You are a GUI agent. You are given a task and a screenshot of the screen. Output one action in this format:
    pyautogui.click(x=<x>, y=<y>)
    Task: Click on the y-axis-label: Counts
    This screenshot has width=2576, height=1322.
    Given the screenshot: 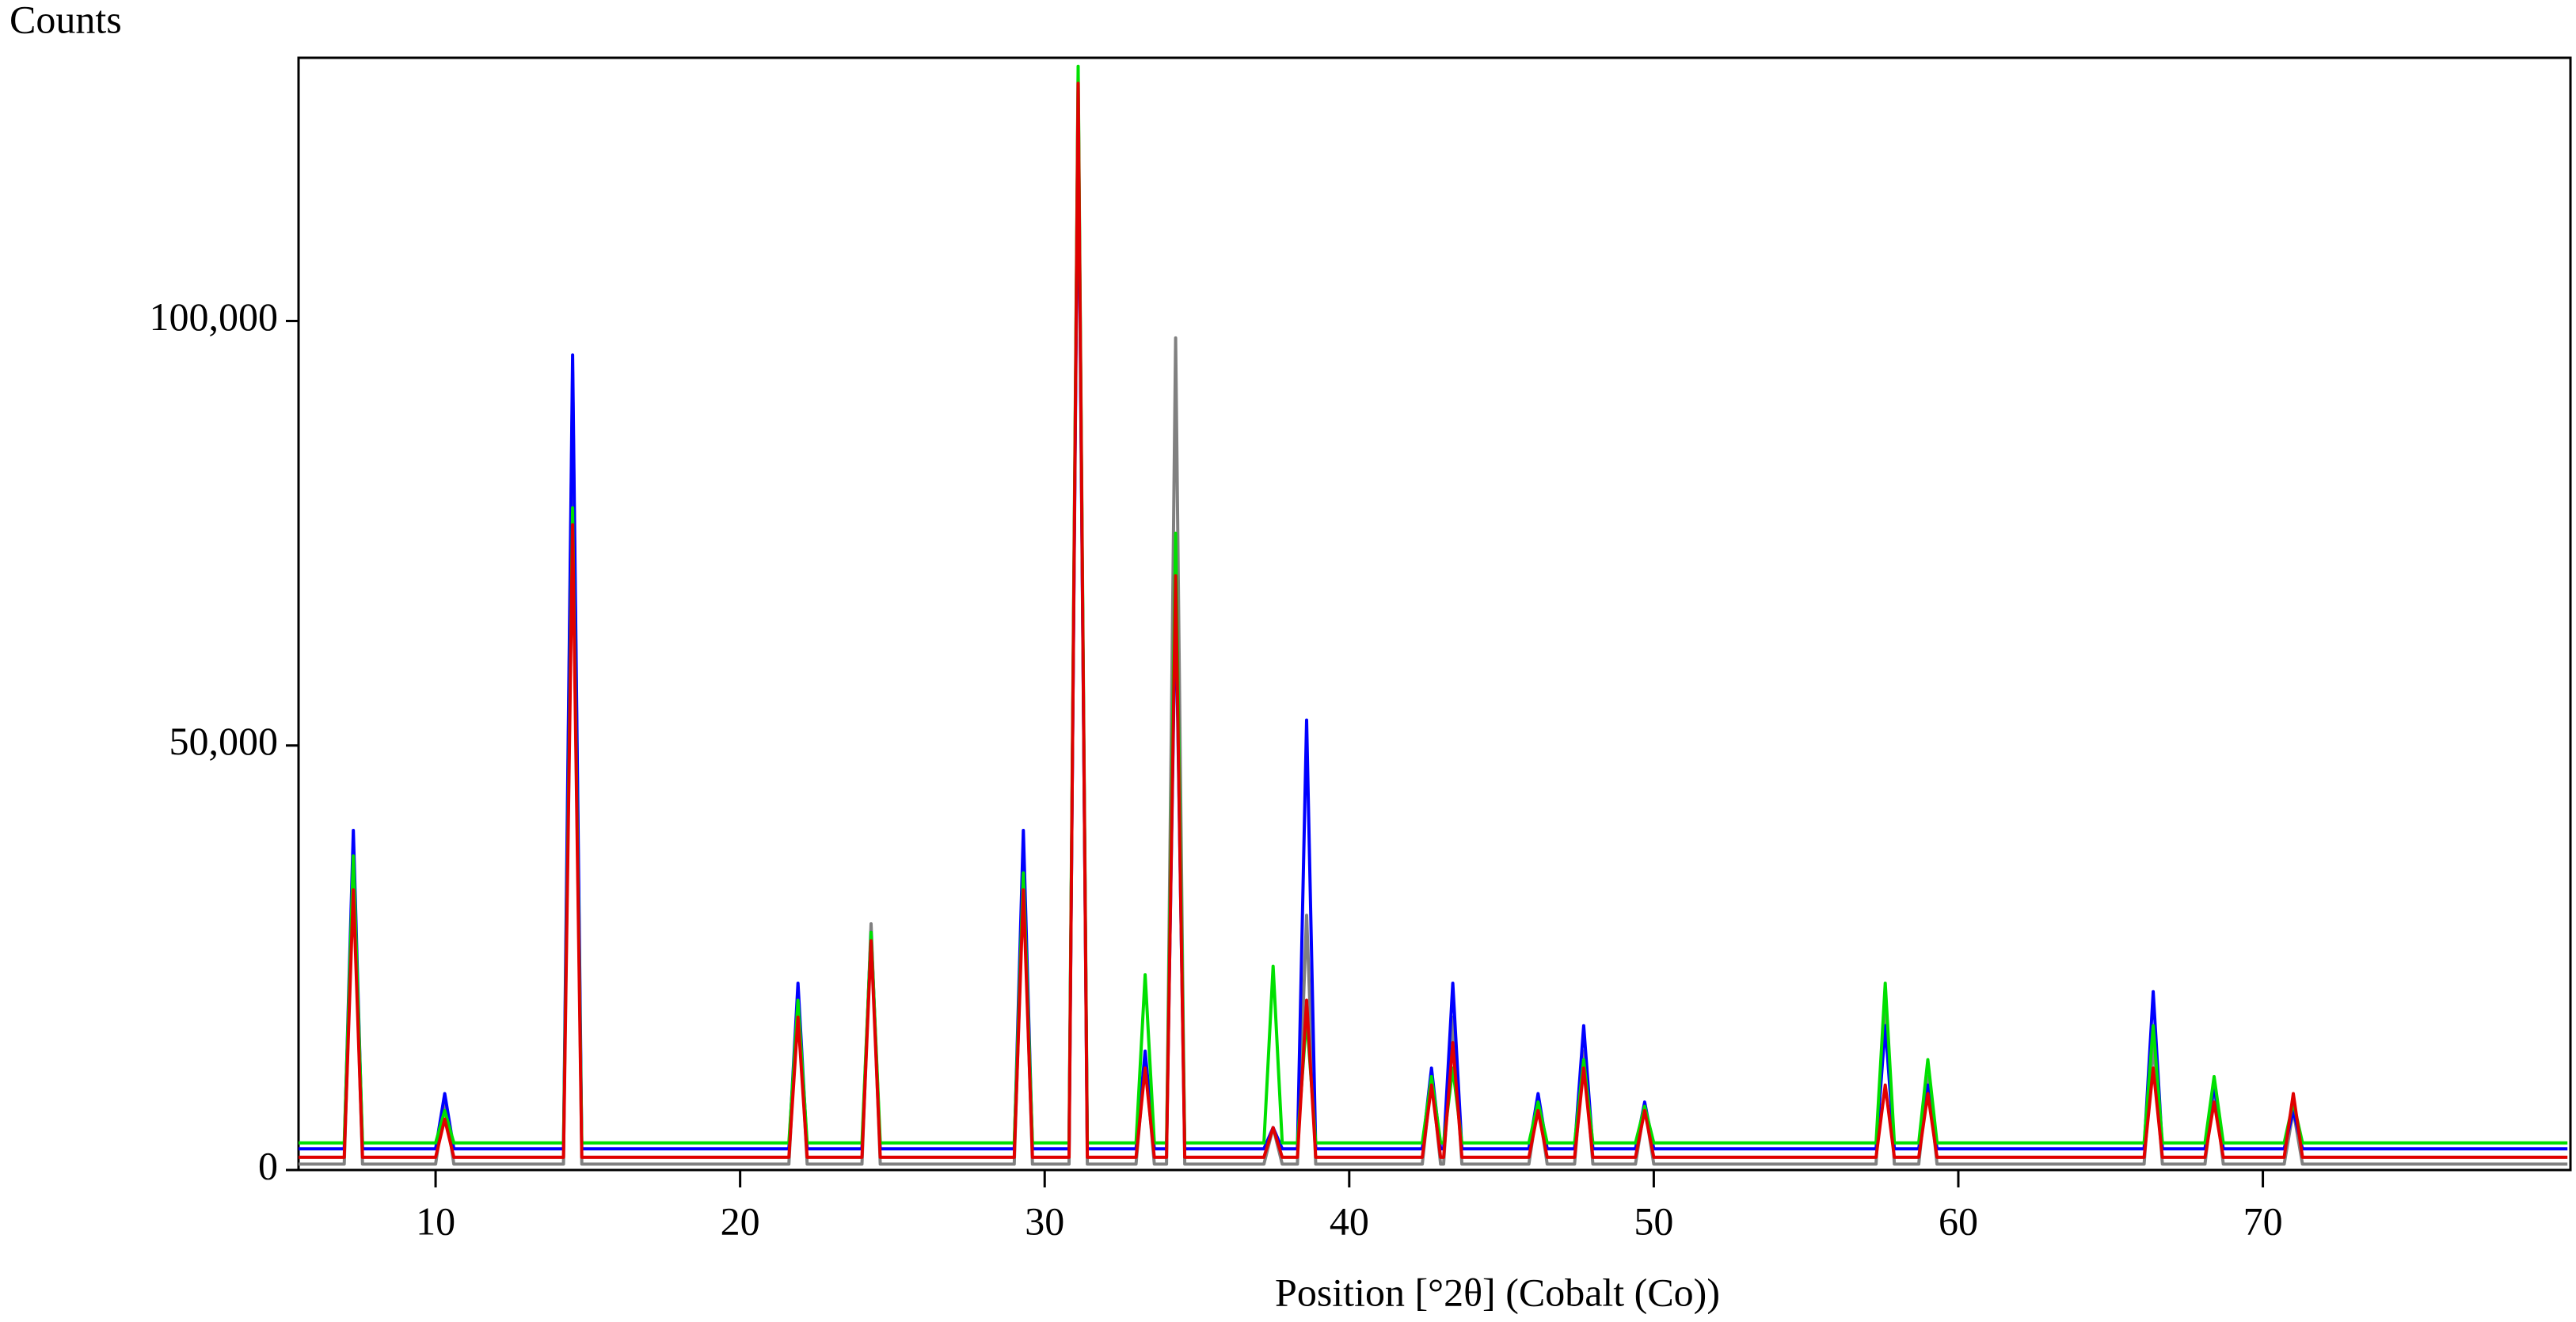 What is the action you would take?
    pyautogui.click(x=66, y=20)
    